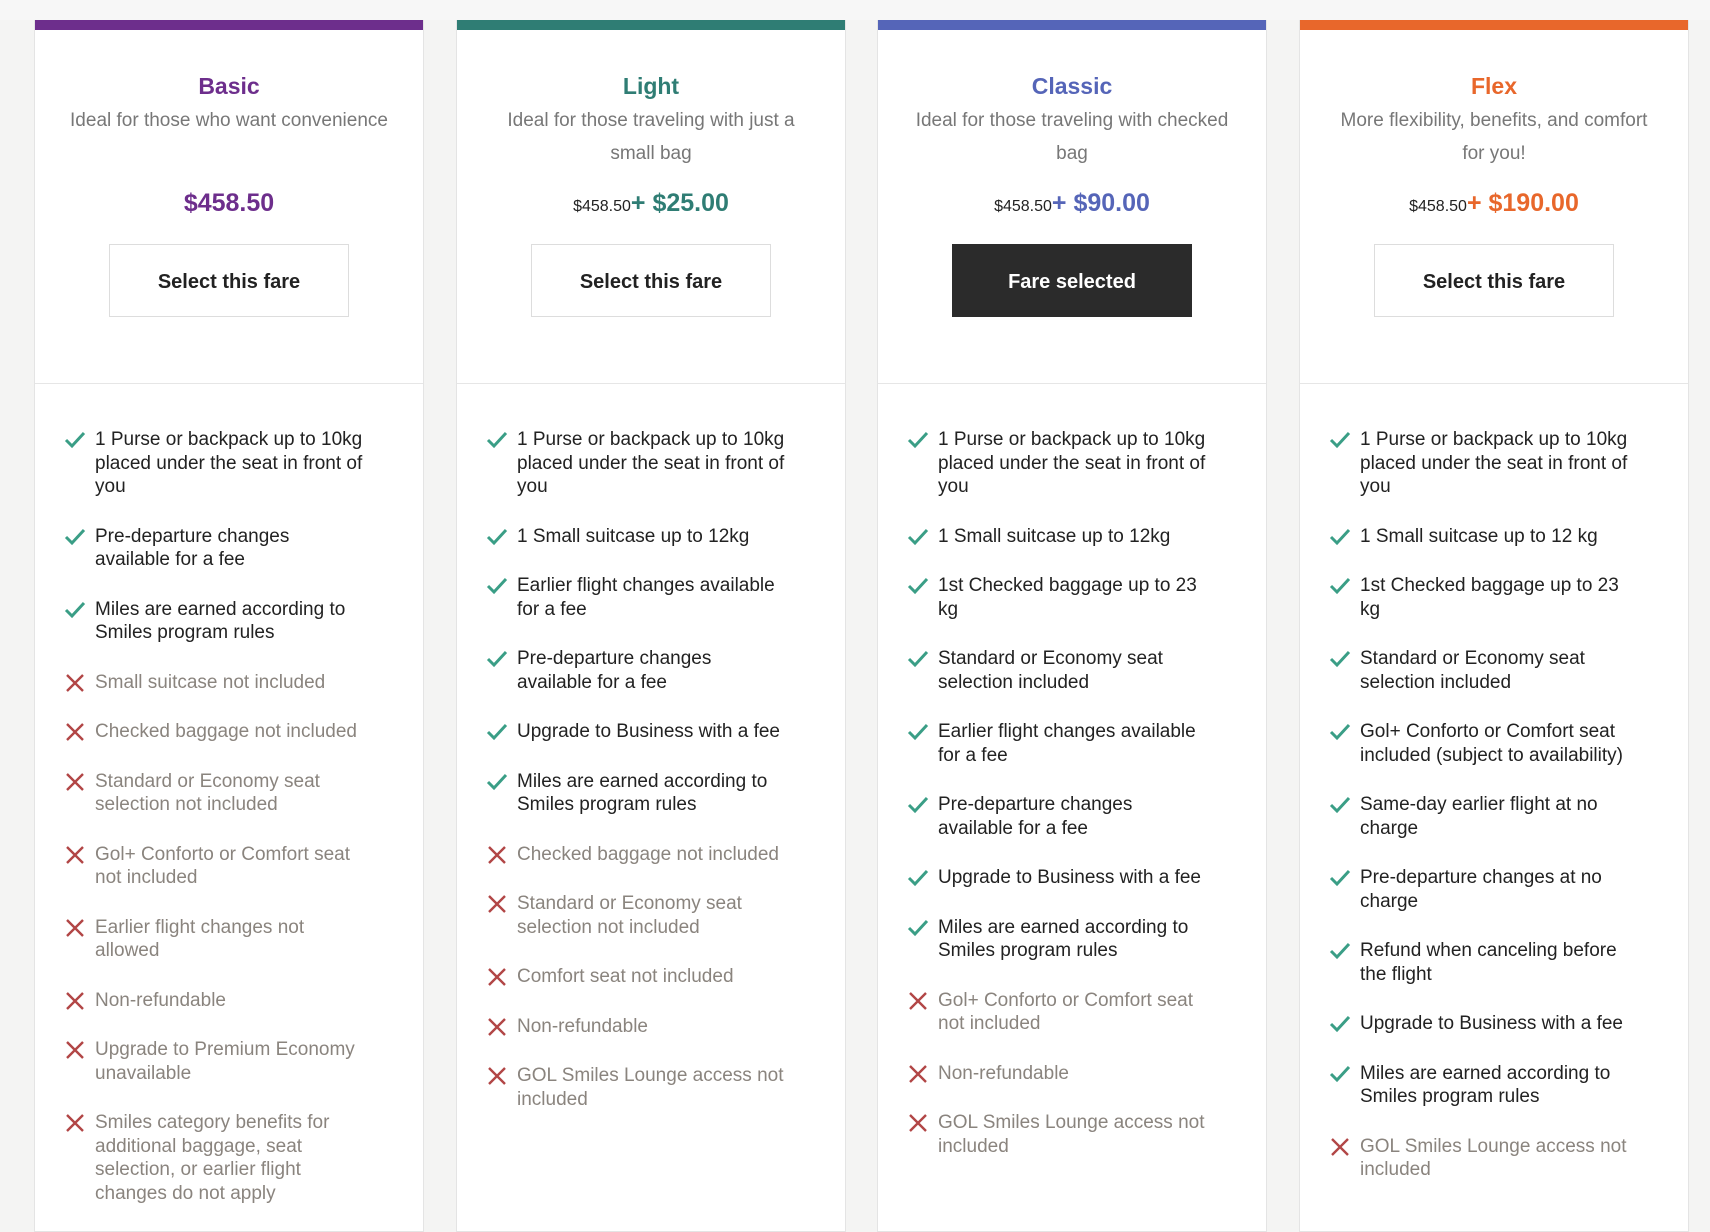 Image resolution: width=1710 pixels, height=1232 pixels. What do you see at coordinates (1100, 203) in the screenshot?
I see `fare-price: + $90.00` at bounding box center [1100, 203].